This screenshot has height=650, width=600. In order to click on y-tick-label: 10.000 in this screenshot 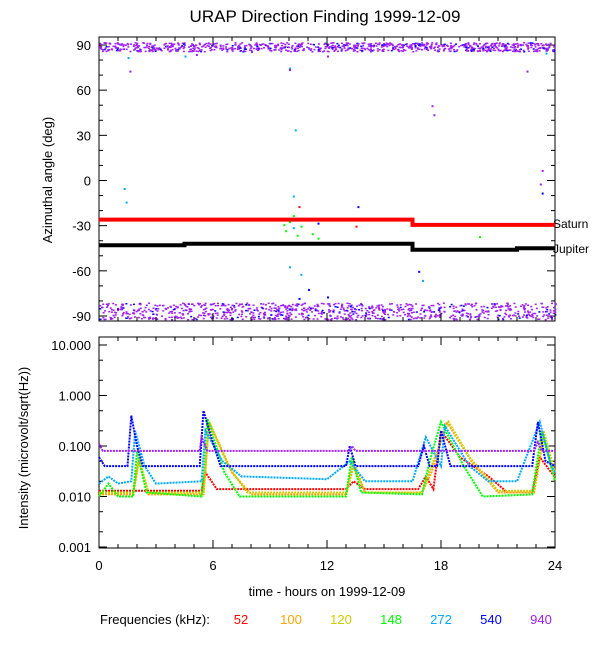, I will do `click(71, 345)`.